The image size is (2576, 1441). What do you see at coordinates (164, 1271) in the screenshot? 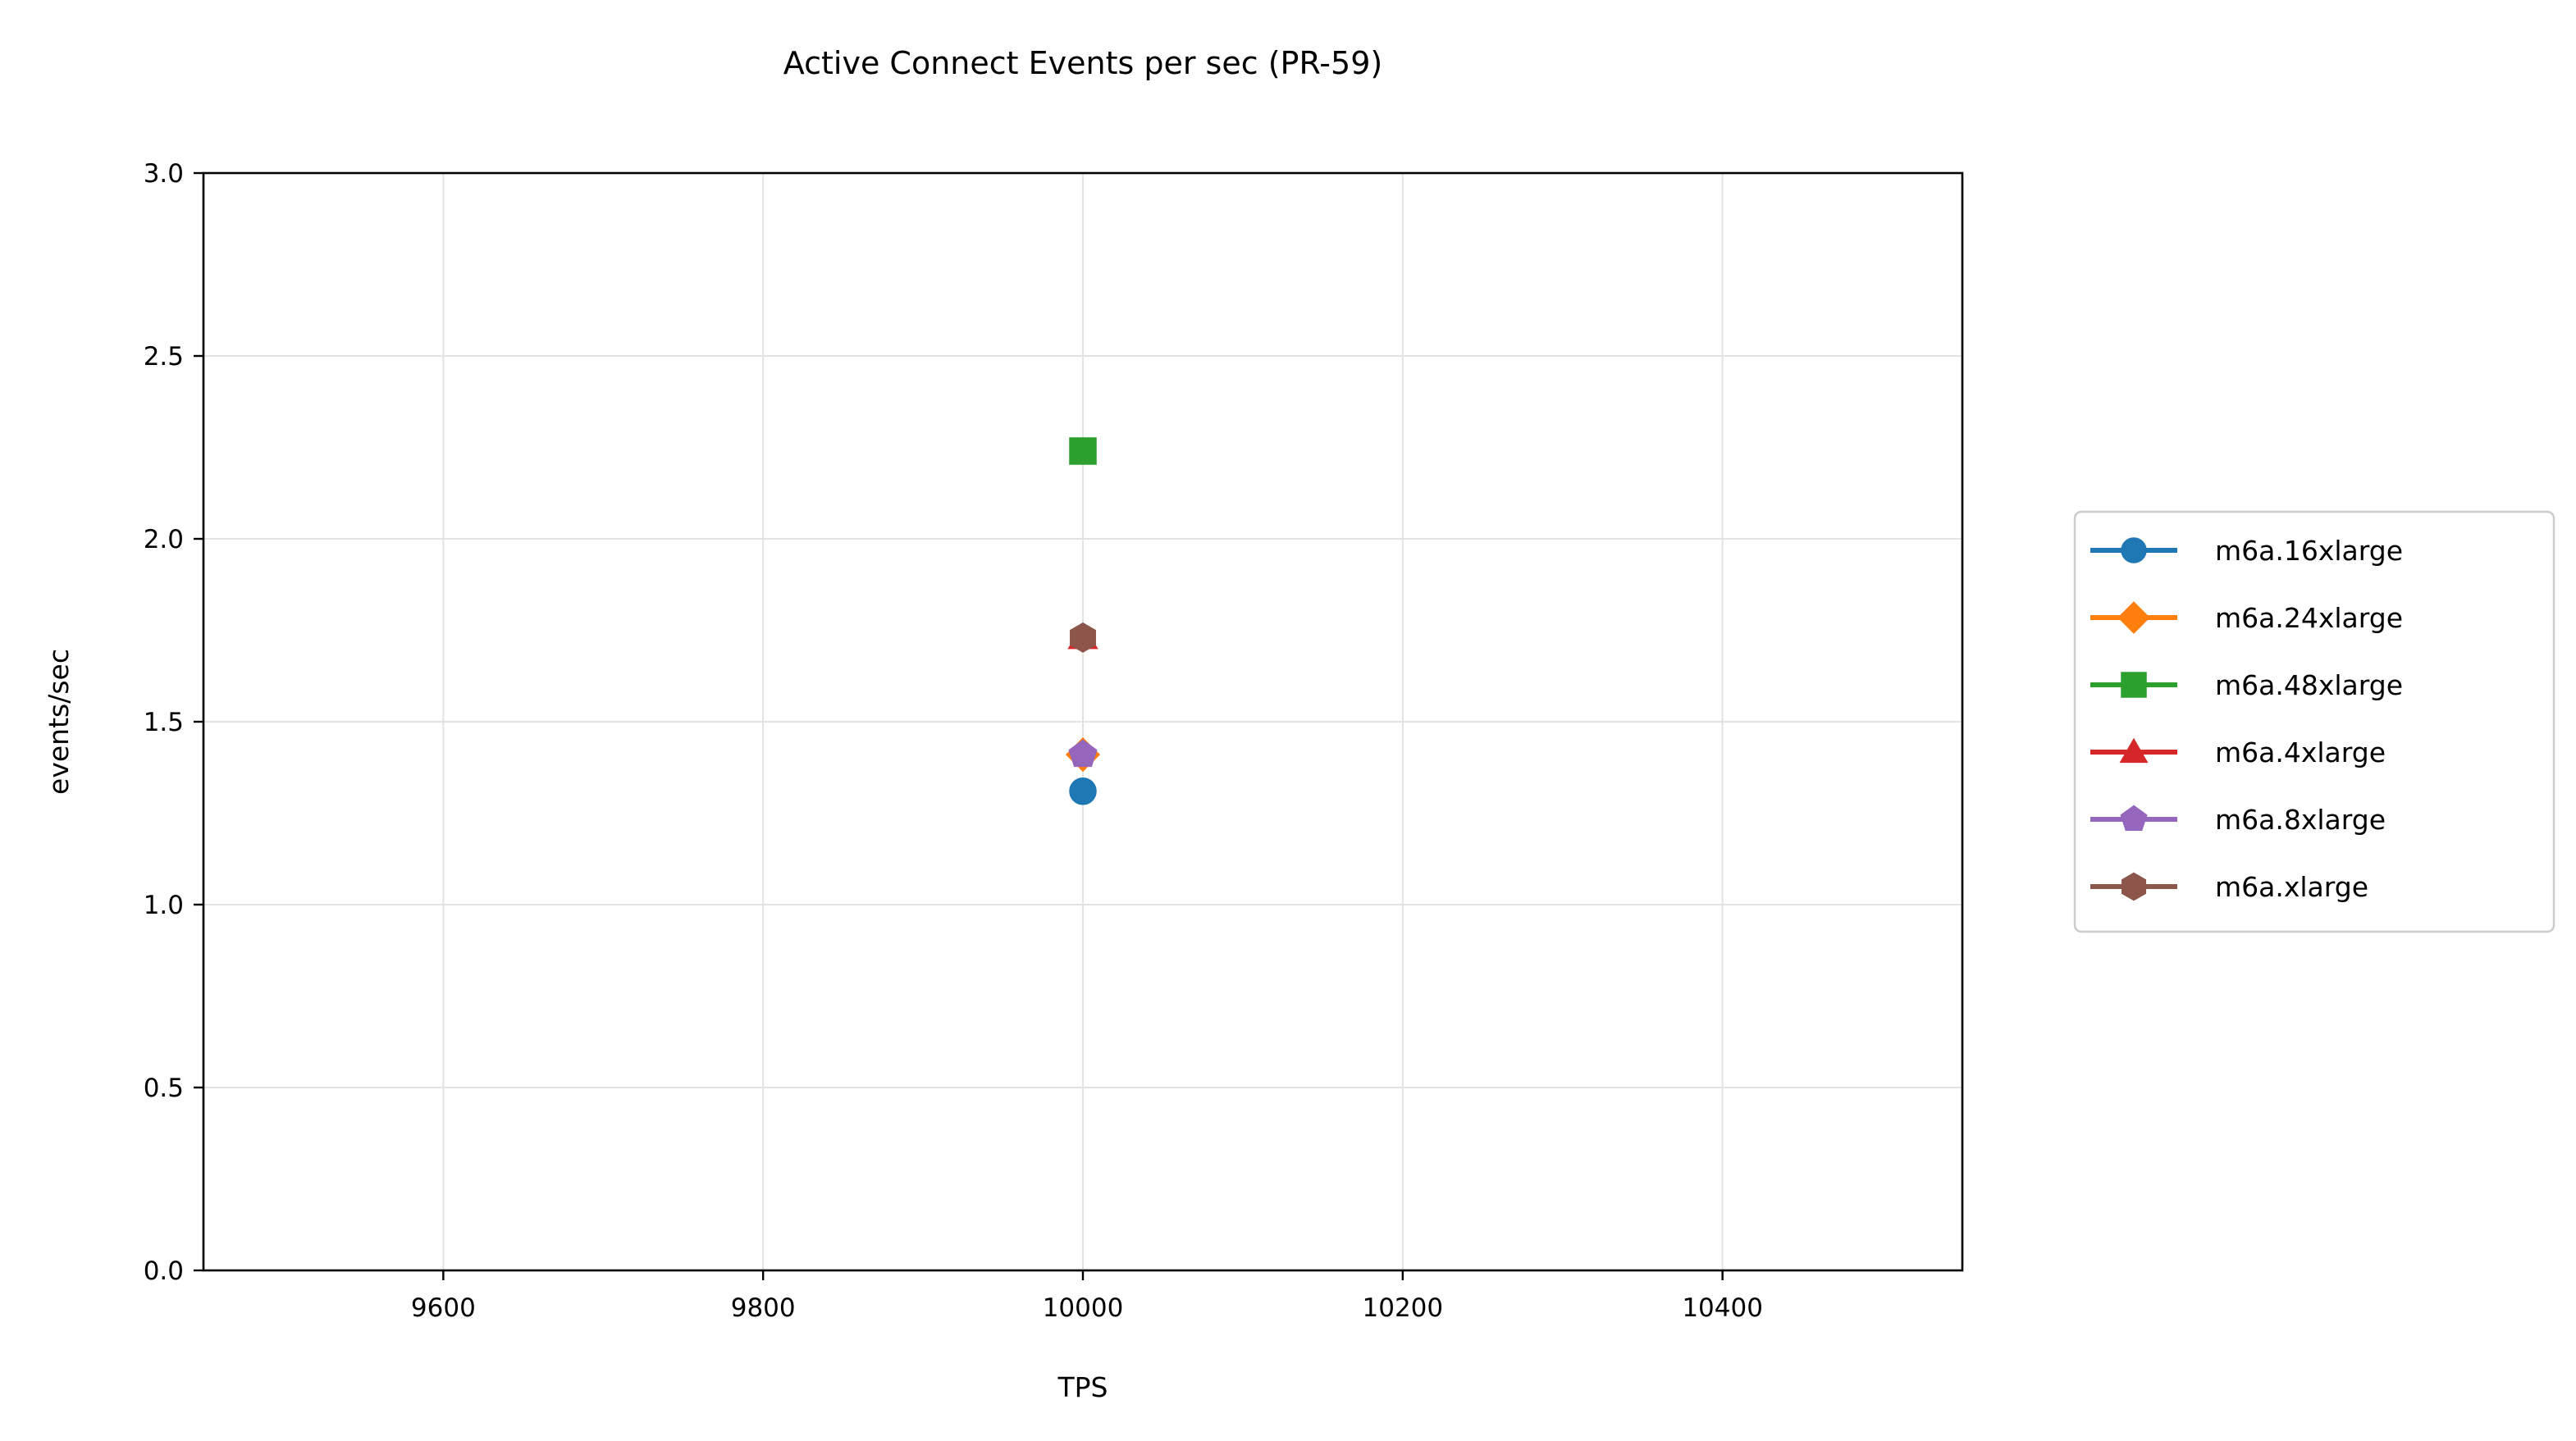
I see `y-tick-label: 0.0` at bounding box center [164, 1271].